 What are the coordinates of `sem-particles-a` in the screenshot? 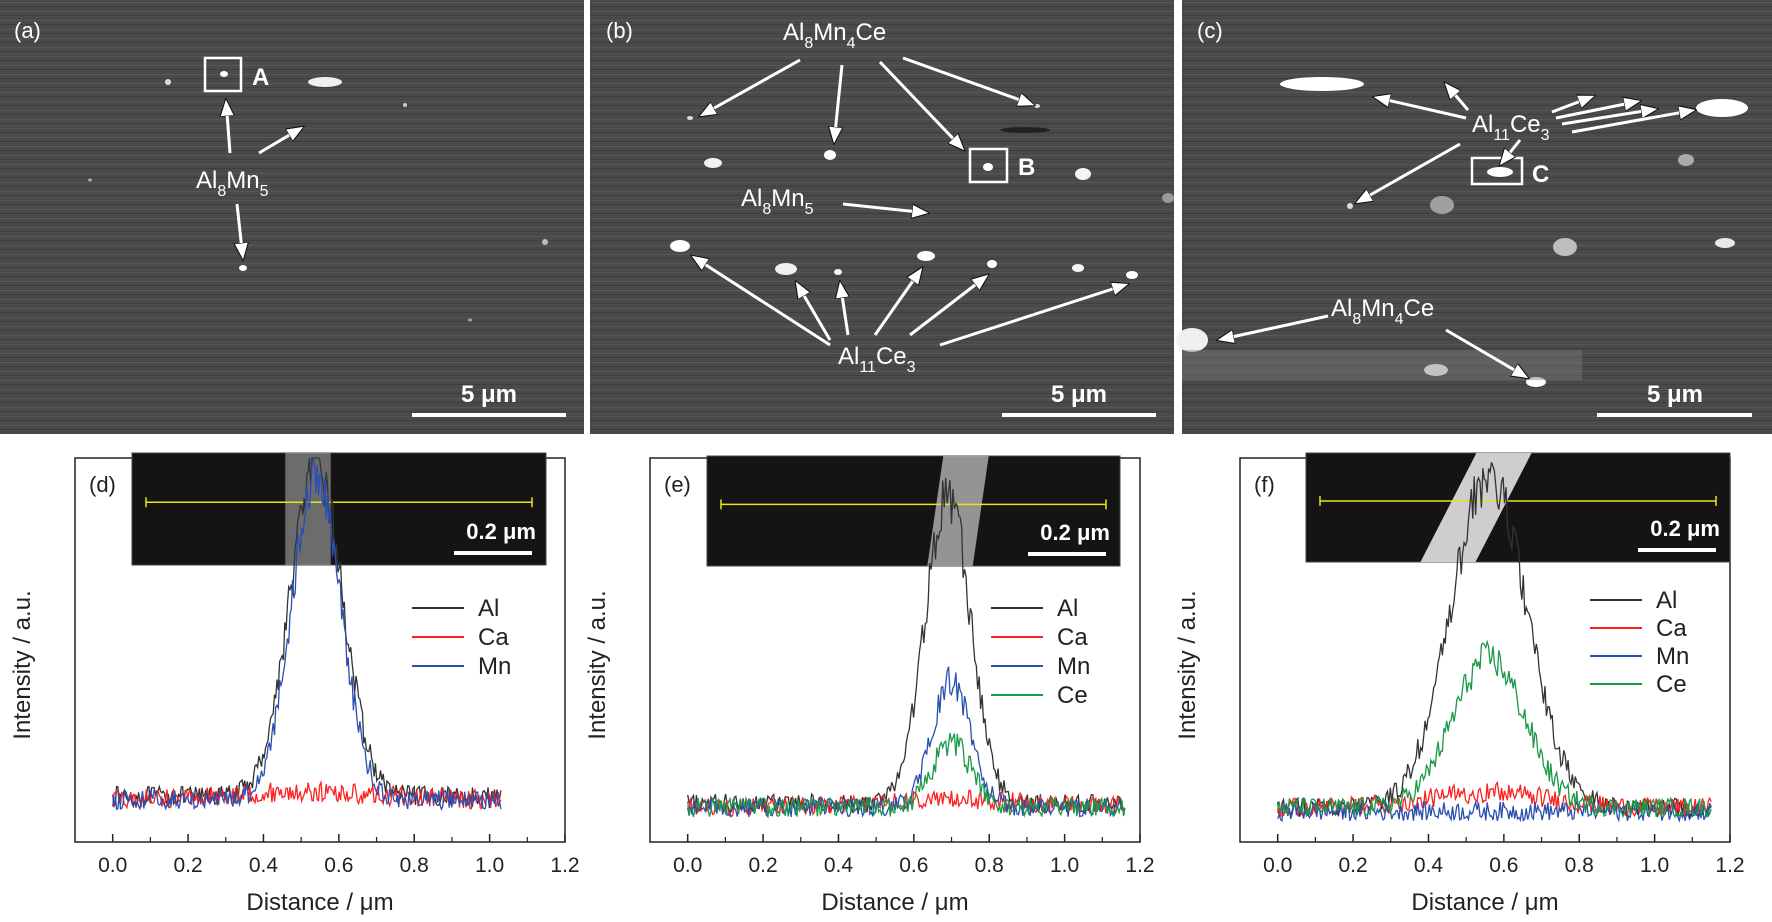 It's located at (318, 196).